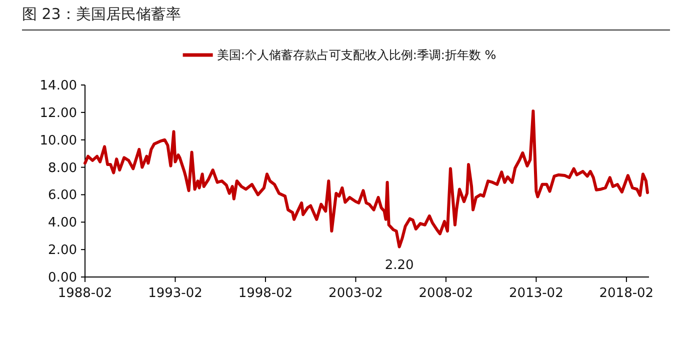 The width and height of the screenshot is (679, 350). Describe the element at coordinates (58, 140) in the screenshot. I see `y-tick-label: 10.00` at that location.